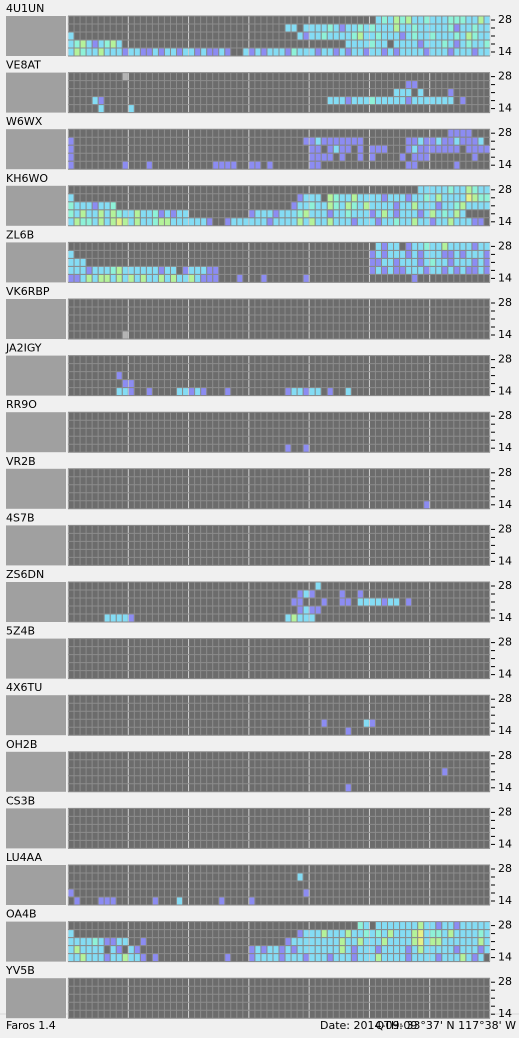  What do you see at coordinates (23, 65) in the screenshot?
I see `beacon-call: VE8AT` at bounding box center [23, 65].